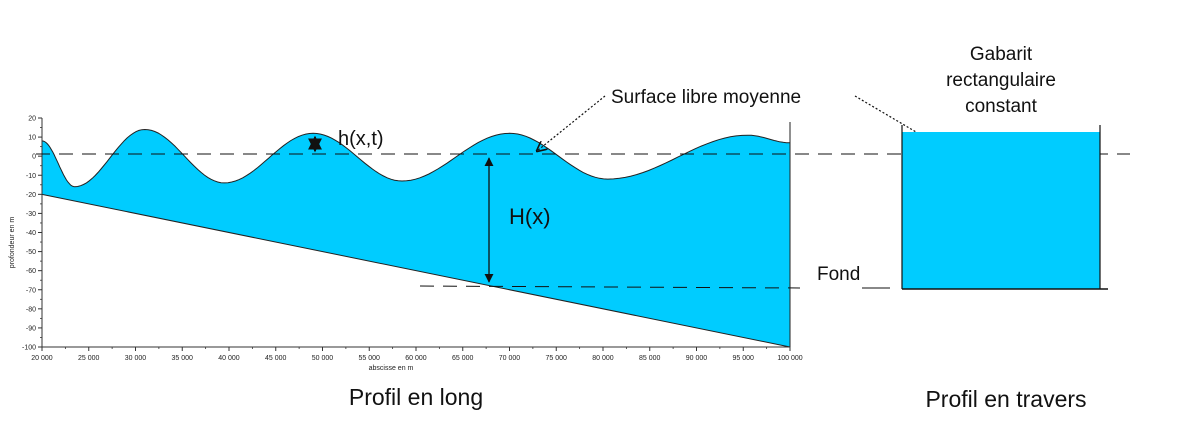  Describe the element at coordinates (557, 358) in the screenshot. I see `x-tick-label: 75 000` at that location.